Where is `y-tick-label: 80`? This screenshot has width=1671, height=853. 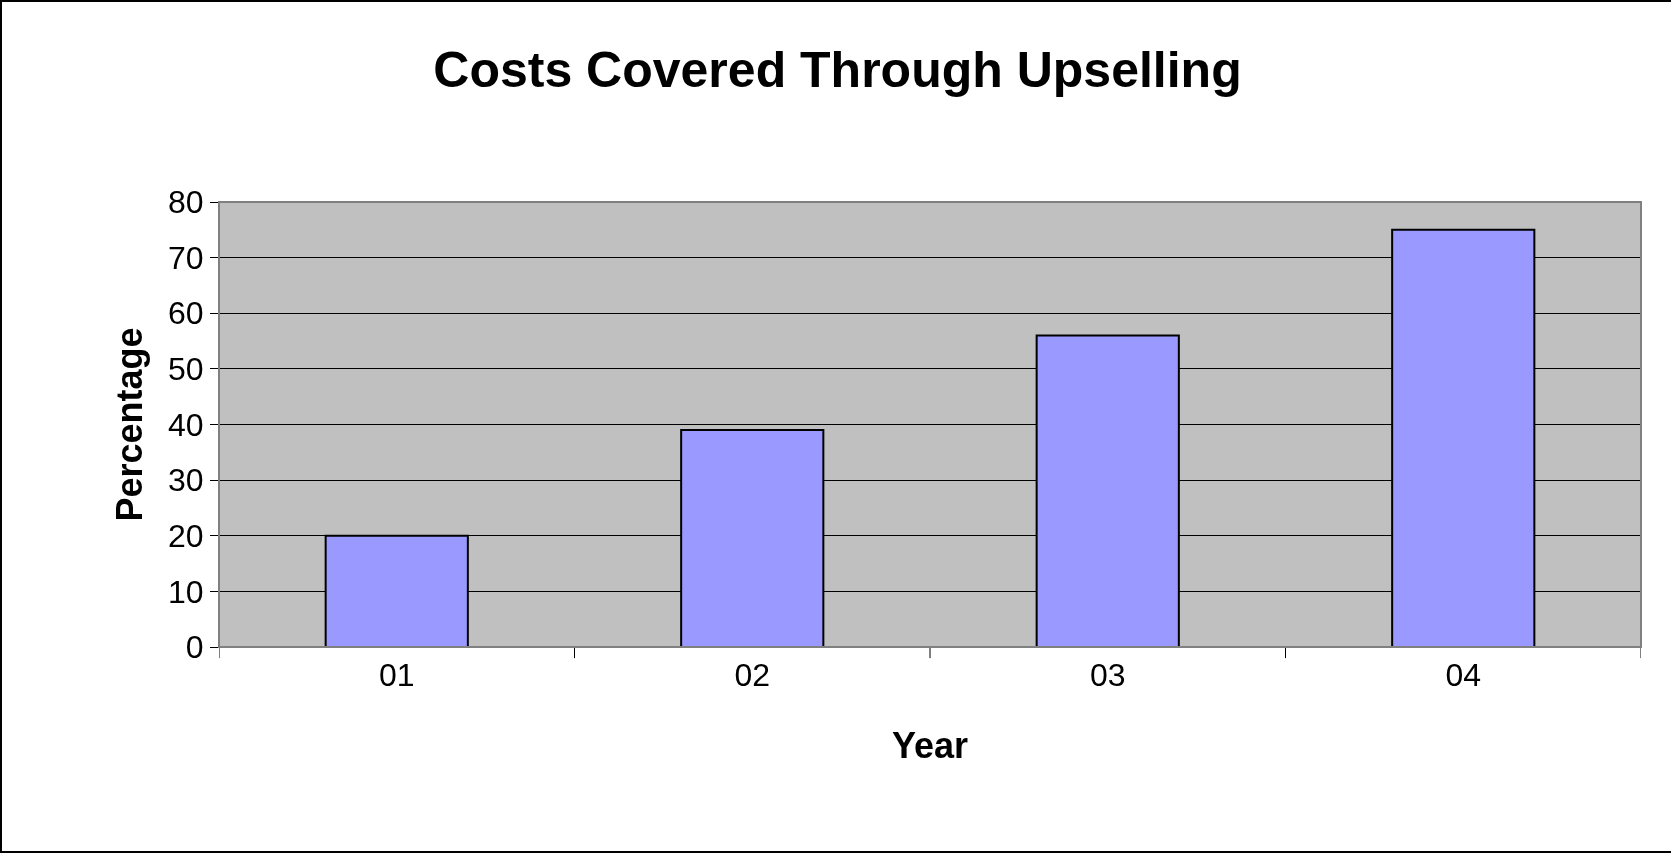
y-tick-label: 80 is located at coordinates (186, 202).